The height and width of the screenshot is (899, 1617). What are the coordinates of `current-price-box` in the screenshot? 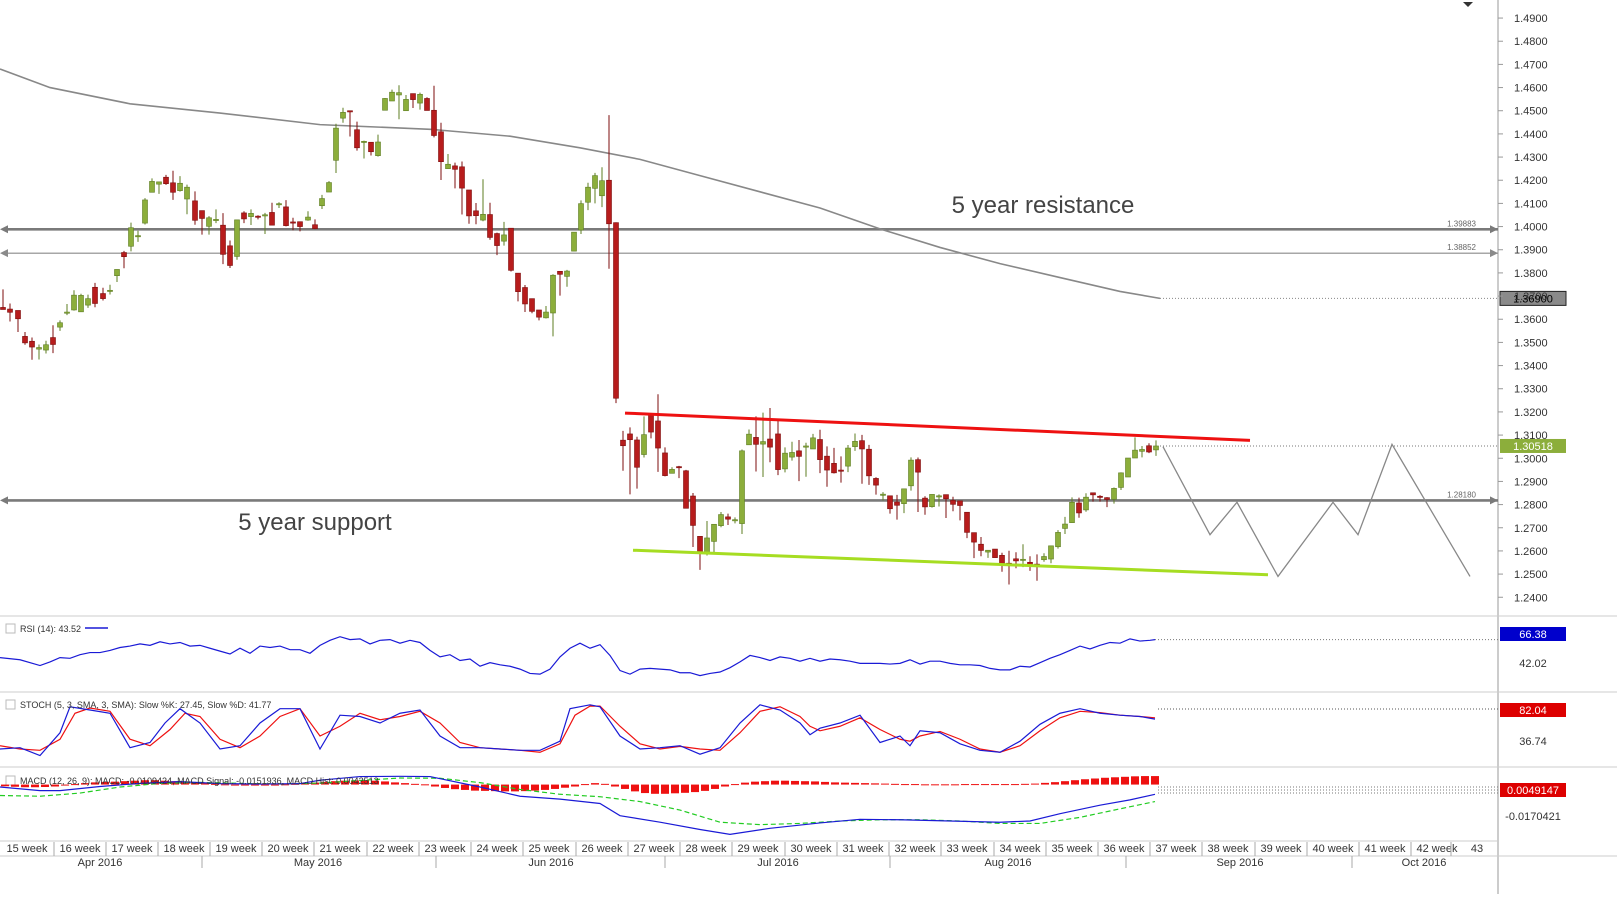 It's located at (1533, 445).